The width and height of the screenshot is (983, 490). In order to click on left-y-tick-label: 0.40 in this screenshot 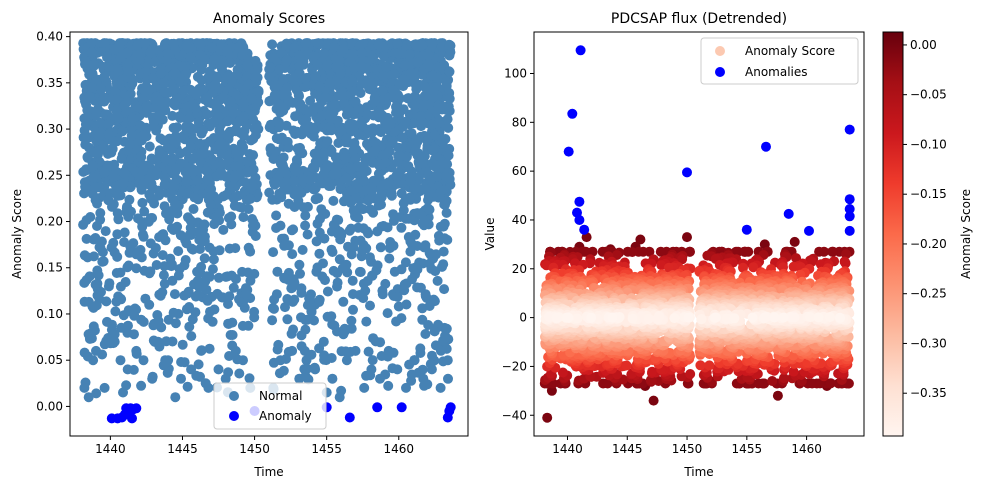, I will do `click(49, 37)`.